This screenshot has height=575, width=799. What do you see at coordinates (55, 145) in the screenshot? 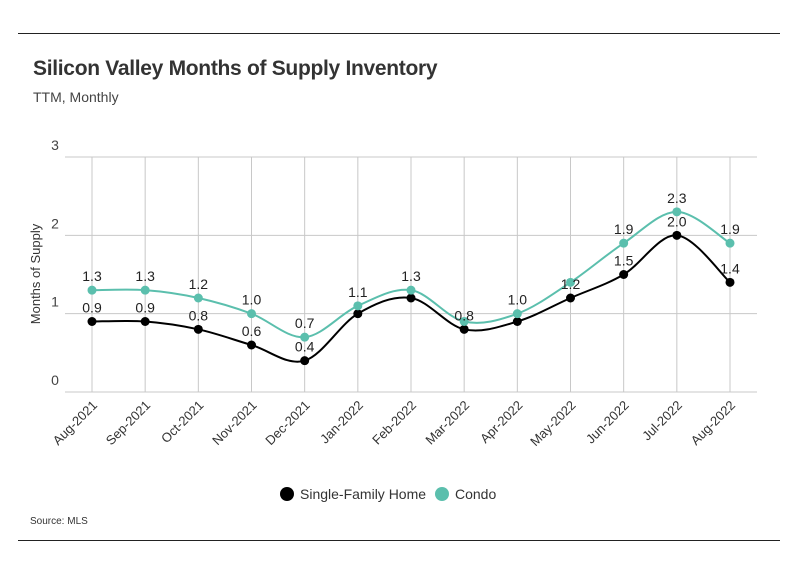
I see `y-tick-label: 3` at bounding box center [55, 145].